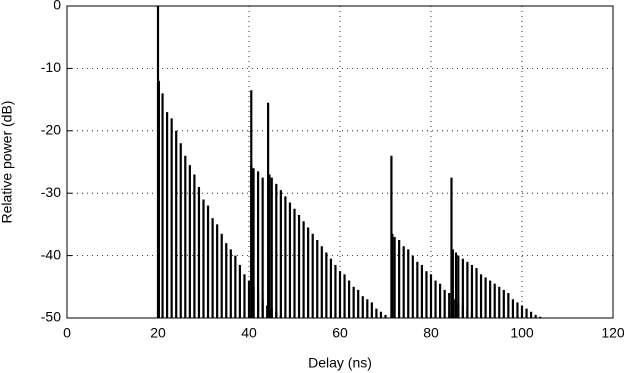 Image resolution: width=624 pixels, height=373 pixels. Describe the element at coordinates (340, 363) in the screenshot. I see `x-axis-label: Delay (ns)` at that location.